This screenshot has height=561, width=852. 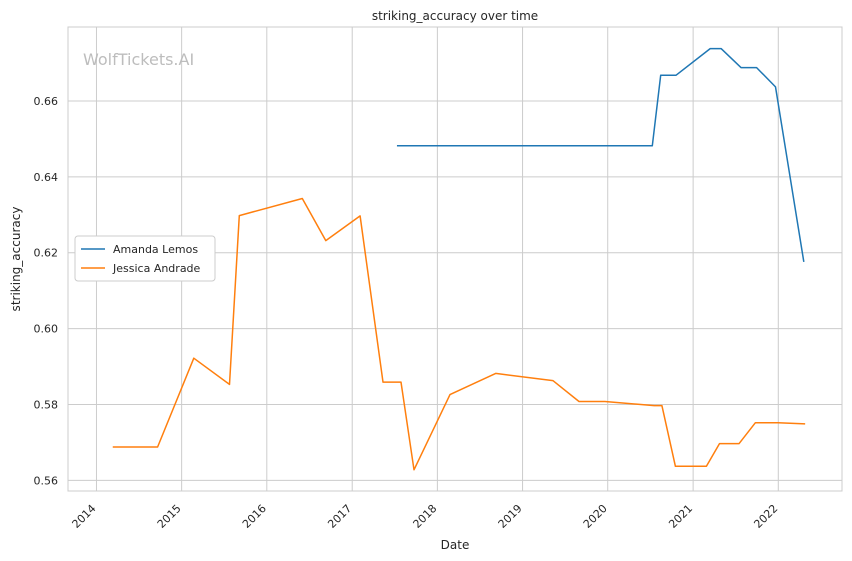 I want to click on y-tick-label: 0.60, so click(x=46, y=329).